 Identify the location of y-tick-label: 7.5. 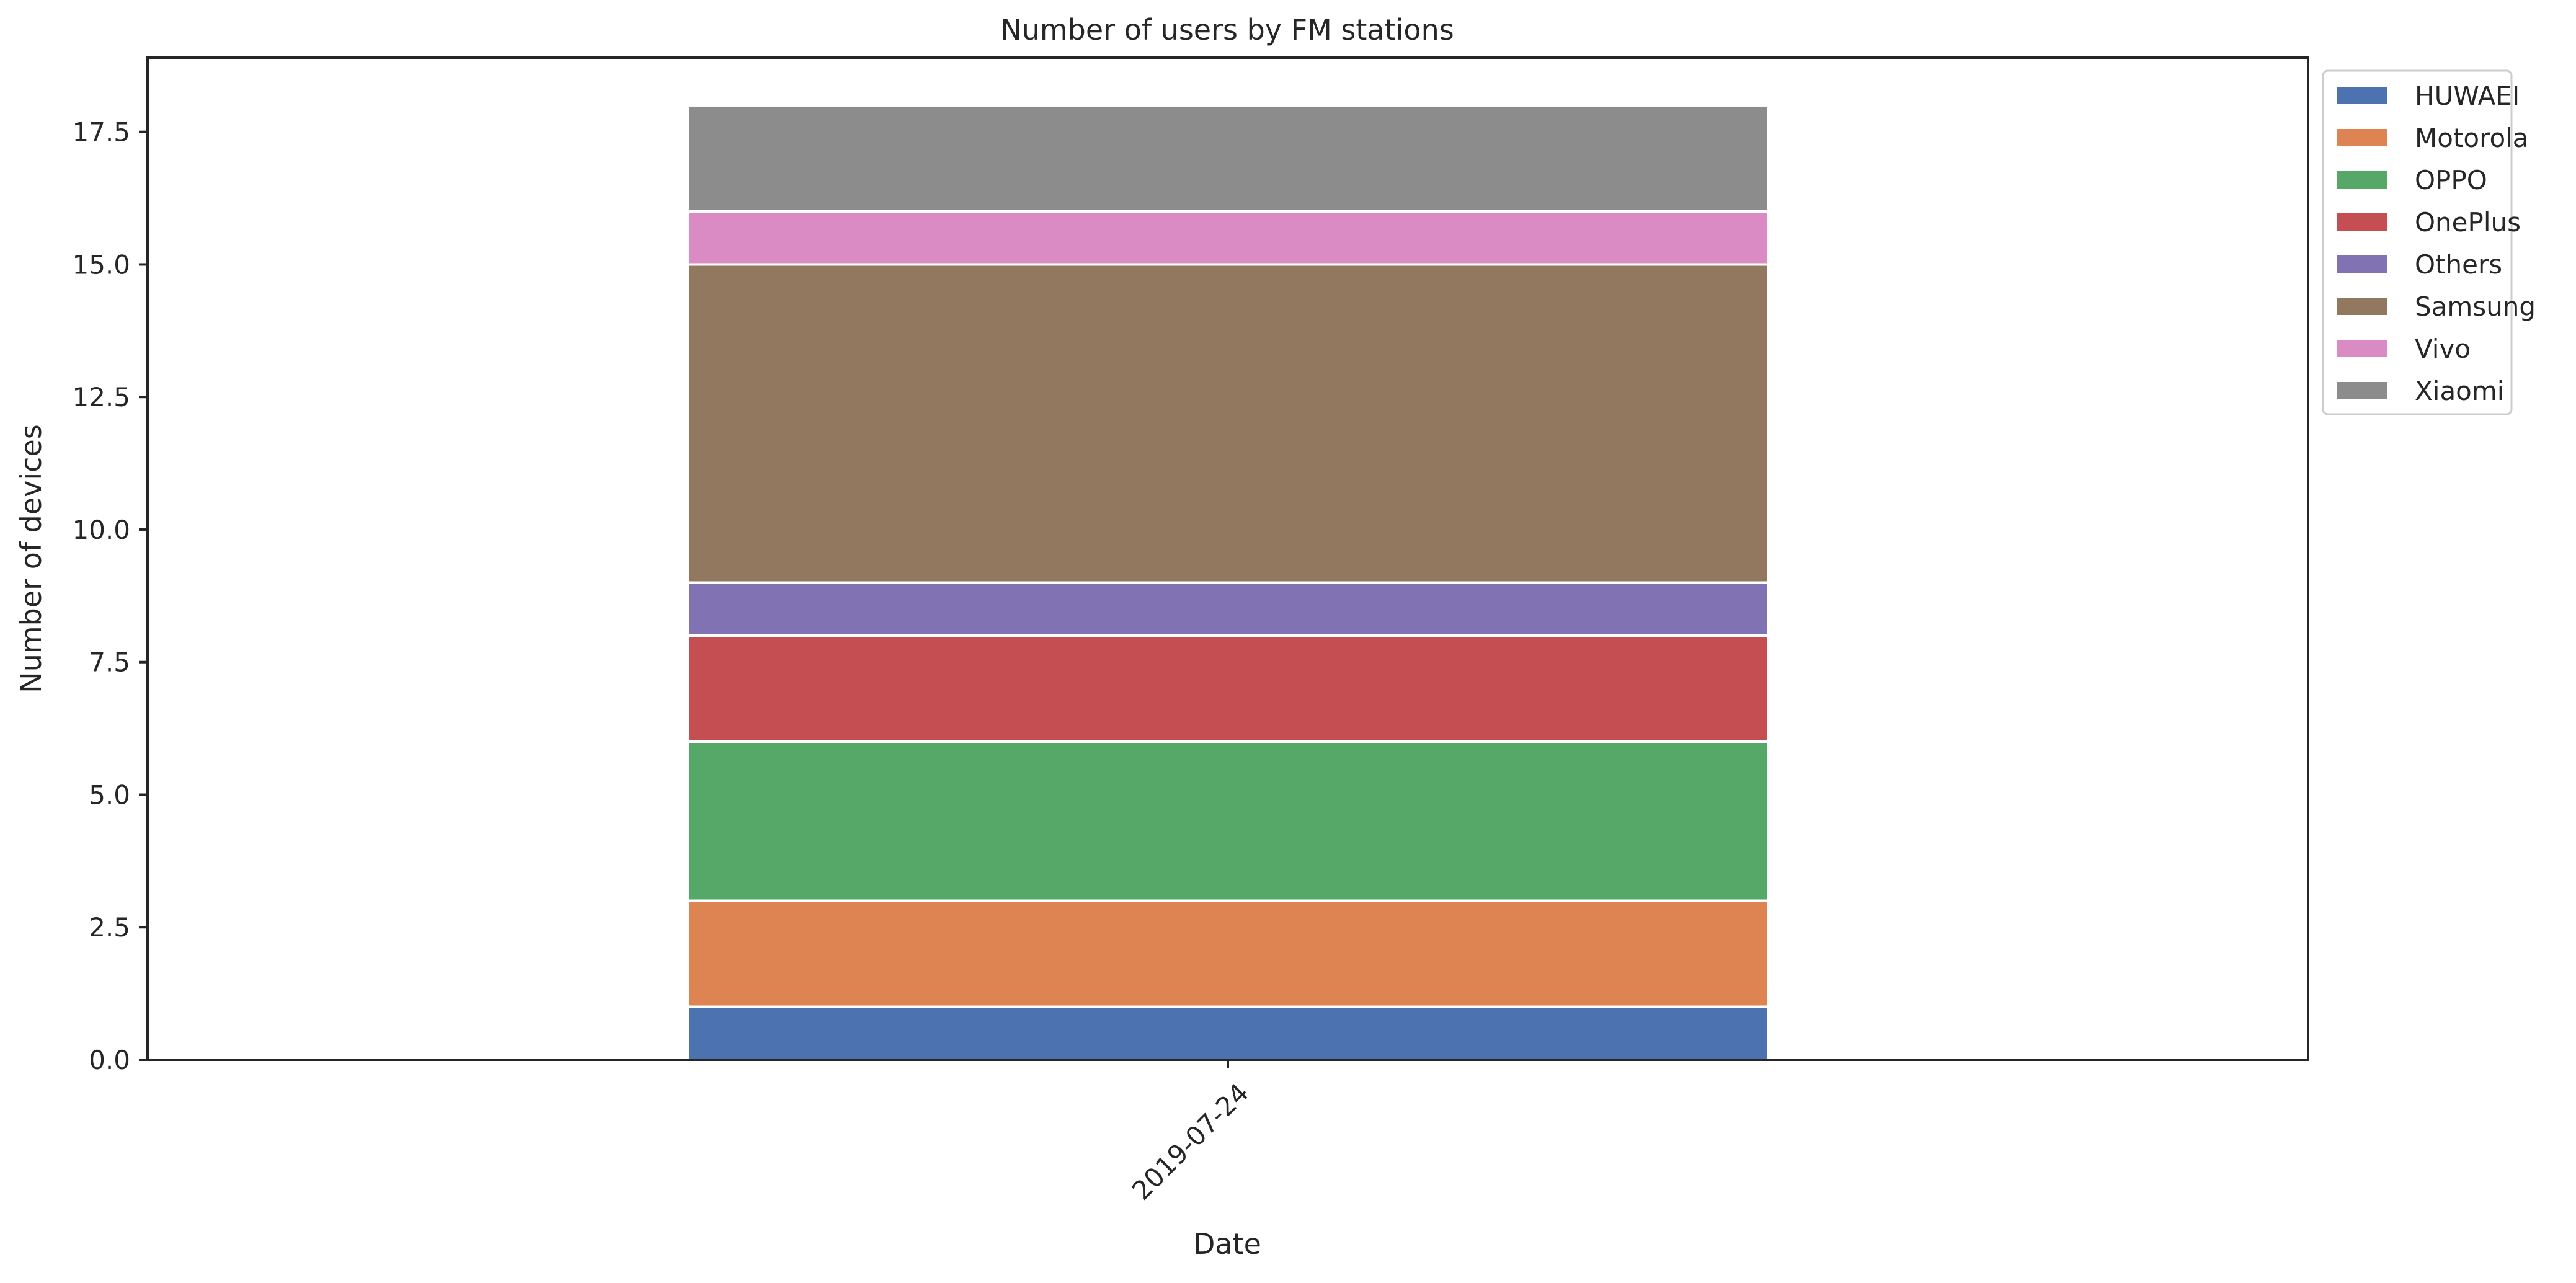
(109, 663).